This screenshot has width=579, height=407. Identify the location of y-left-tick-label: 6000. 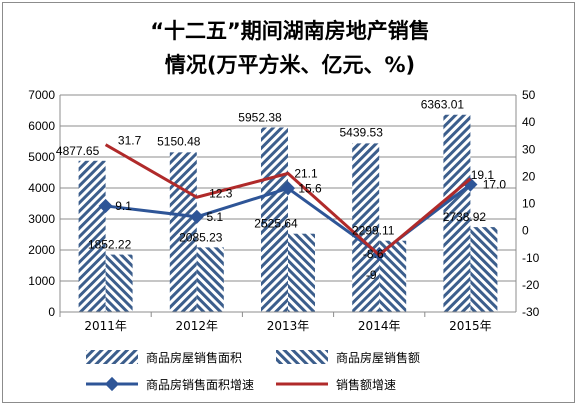
(41, 126).